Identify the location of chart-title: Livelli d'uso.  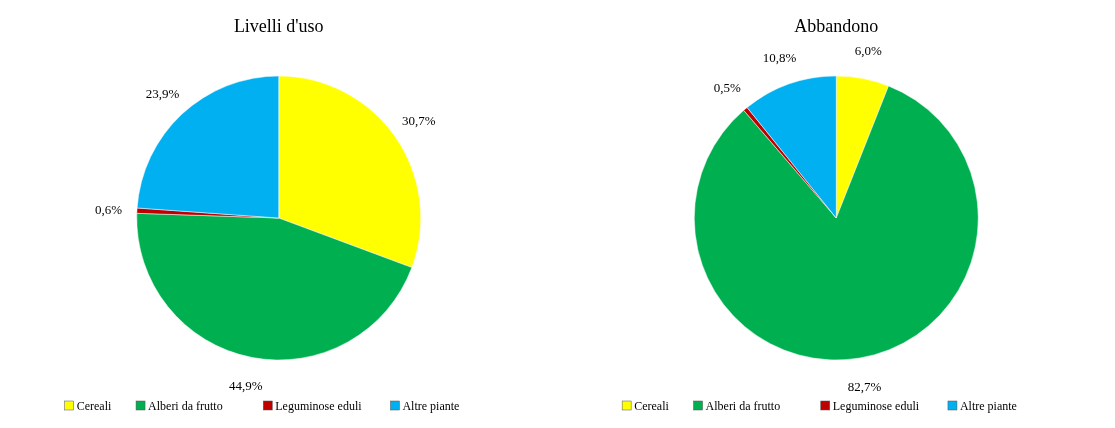
(278, 26).